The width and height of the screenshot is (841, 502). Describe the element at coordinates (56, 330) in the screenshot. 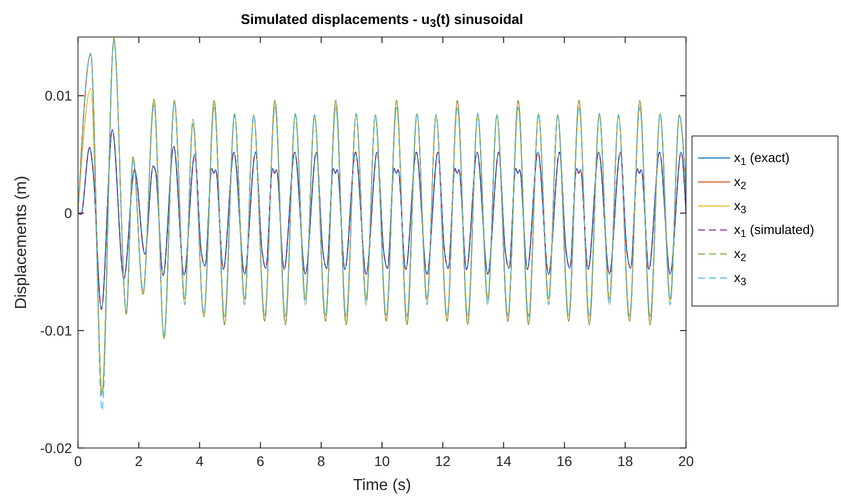

I see `y-tick-label: -0.01` at that location.